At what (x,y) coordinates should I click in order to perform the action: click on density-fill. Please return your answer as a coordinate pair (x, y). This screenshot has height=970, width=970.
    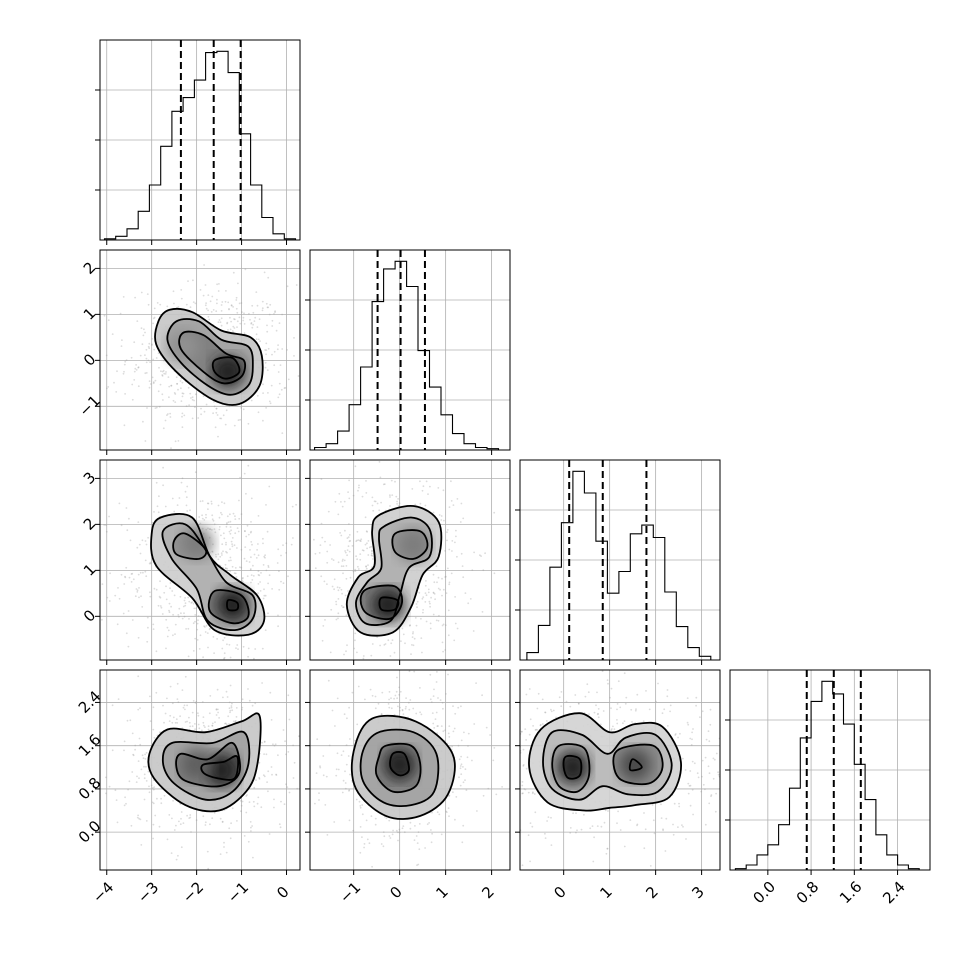
    Looking at the image, I should click on (204, 762).